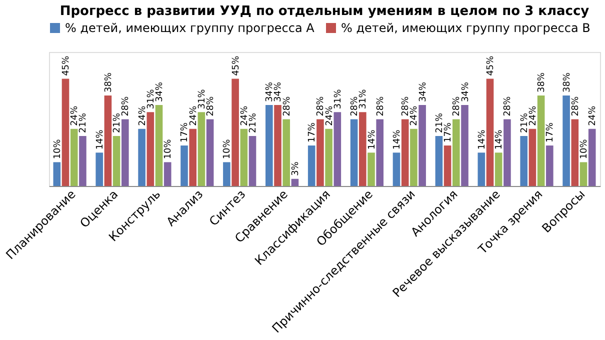 The width and height of the screenshot is (605, 340). Describe the element at coordinates (190, 28) in the screenshot. I see `legend-label: % детей, имеющих группу прогресса А` at that location.